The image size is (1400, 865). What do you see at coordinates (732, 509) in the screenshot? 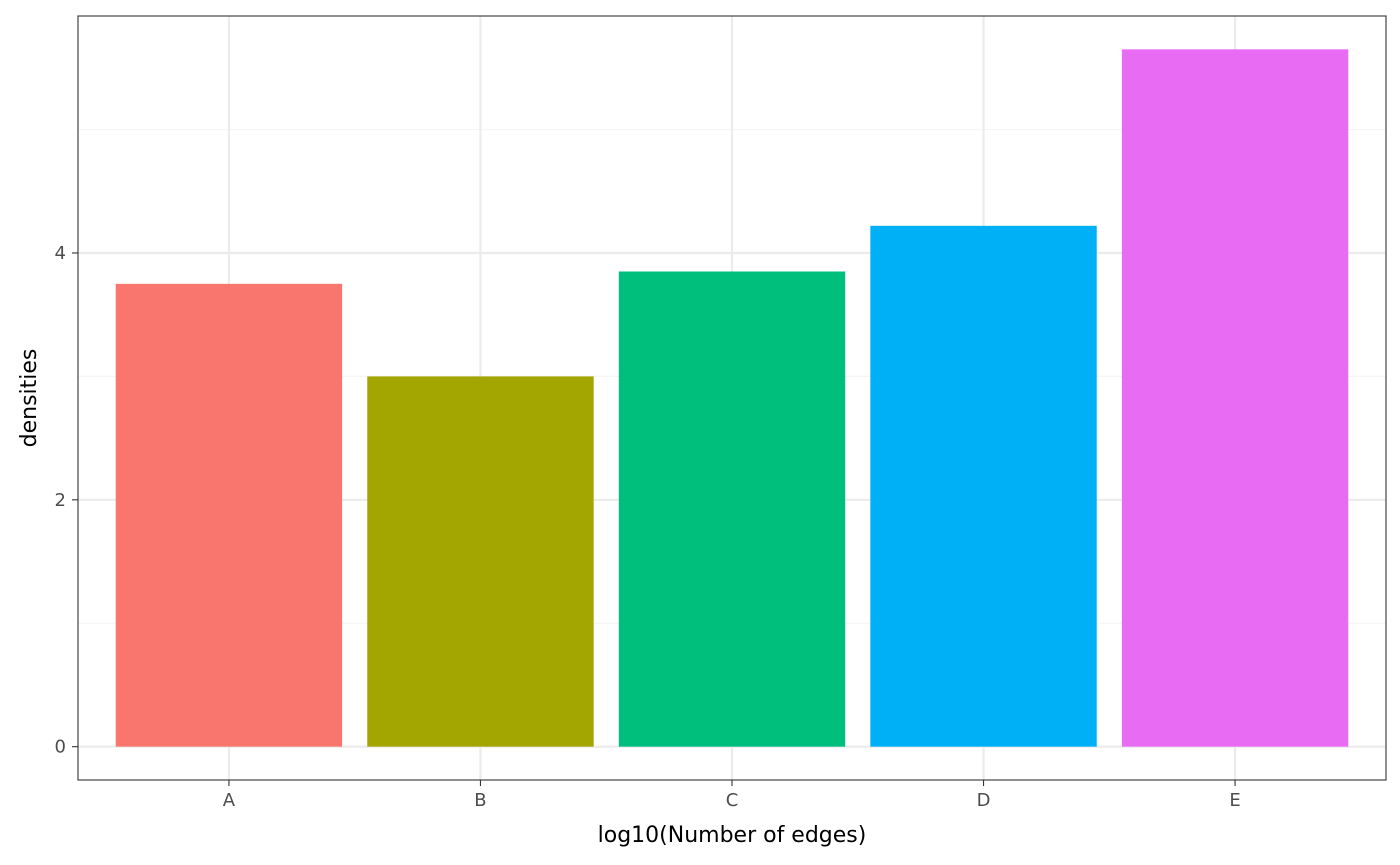
I see `bar-C` at bounding box center [732, 509].